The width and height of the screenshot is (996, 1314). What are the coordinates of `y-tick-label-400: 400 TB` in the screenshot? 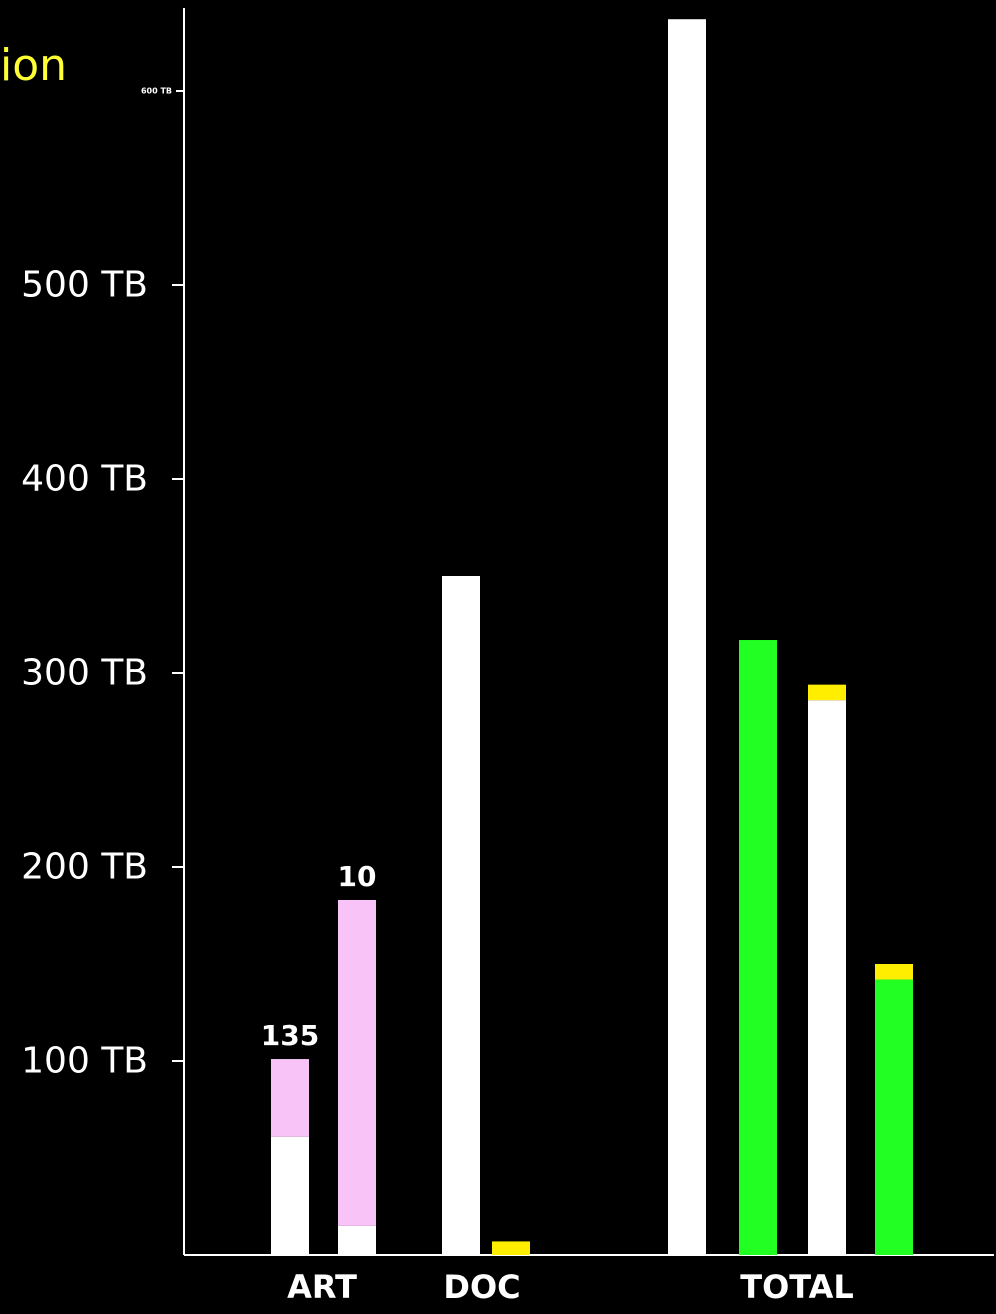 It's located at (84, 479).